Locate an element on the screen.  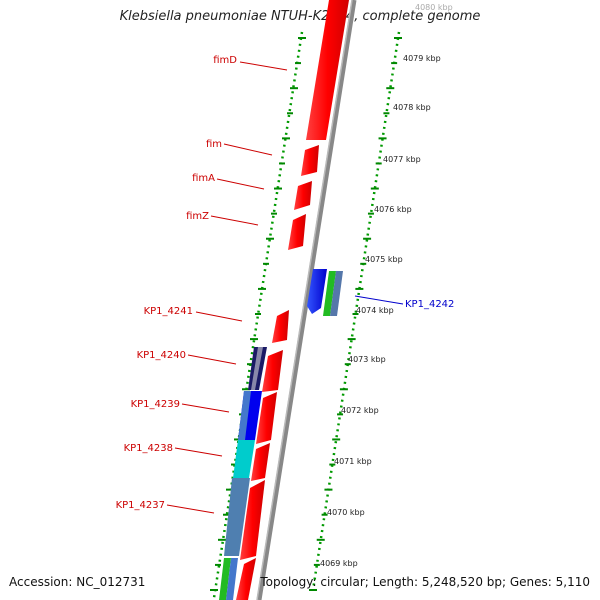
ruler-label: 4079 kbp is located at coordinates (422, 58).